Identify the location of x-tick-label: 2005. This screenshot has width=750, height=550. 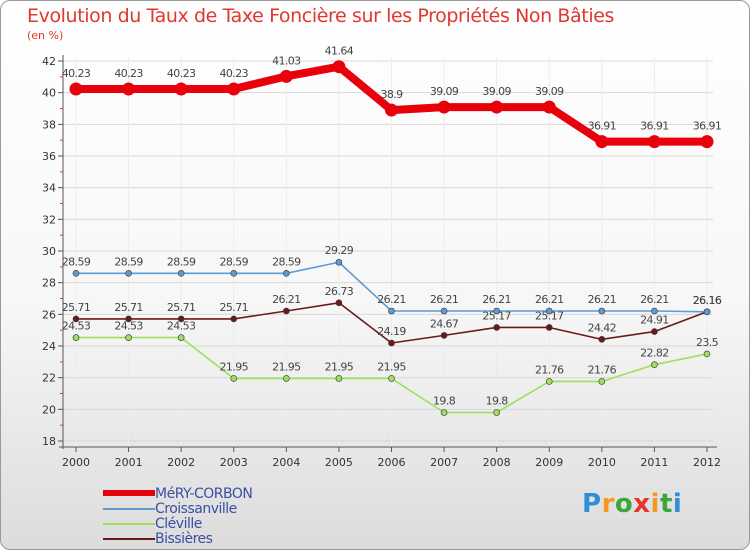
(339, 462).